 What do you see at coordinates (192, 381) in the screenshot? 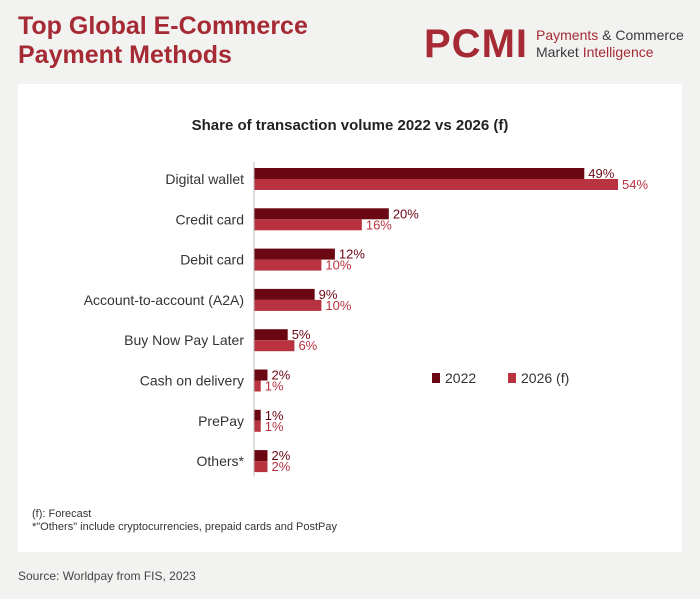
I see `category-label: Cash on delivery` at bounding box center [192, 381].